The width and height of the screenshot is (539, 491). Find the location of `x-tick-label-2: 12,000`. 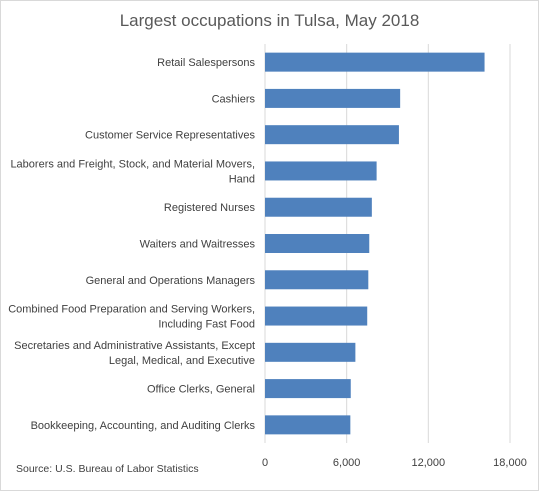

x-tick-label-2: 12,000 is located at coordinates (429, 463).